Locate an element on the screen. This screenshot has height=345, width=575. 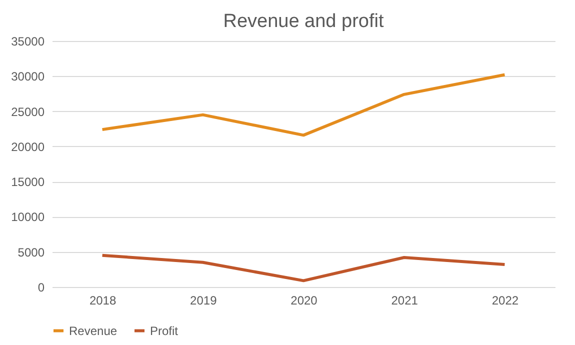
y-tick-label: 35000 is located at coordinates (28, 41).